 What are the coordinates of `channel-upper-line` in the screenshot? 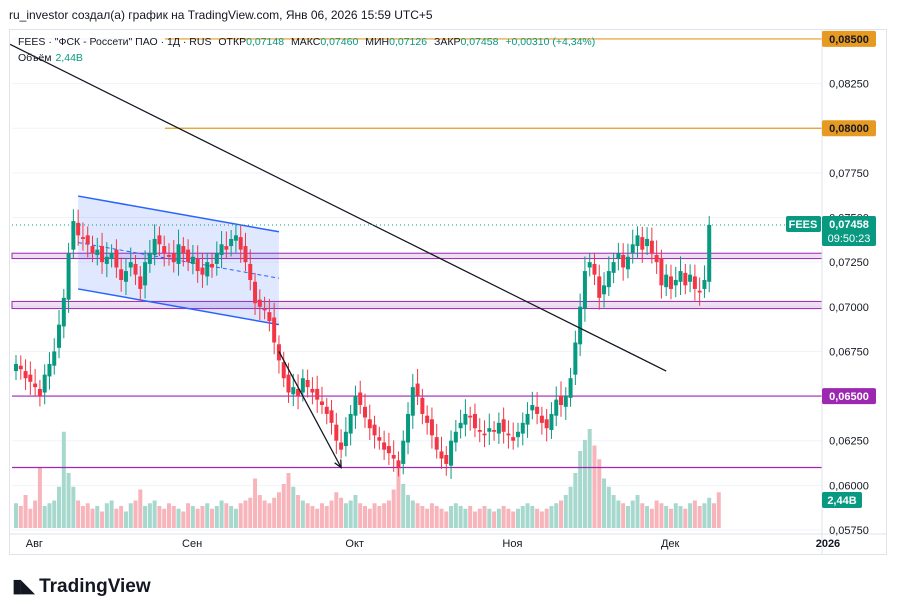 It's located at (179, 214).